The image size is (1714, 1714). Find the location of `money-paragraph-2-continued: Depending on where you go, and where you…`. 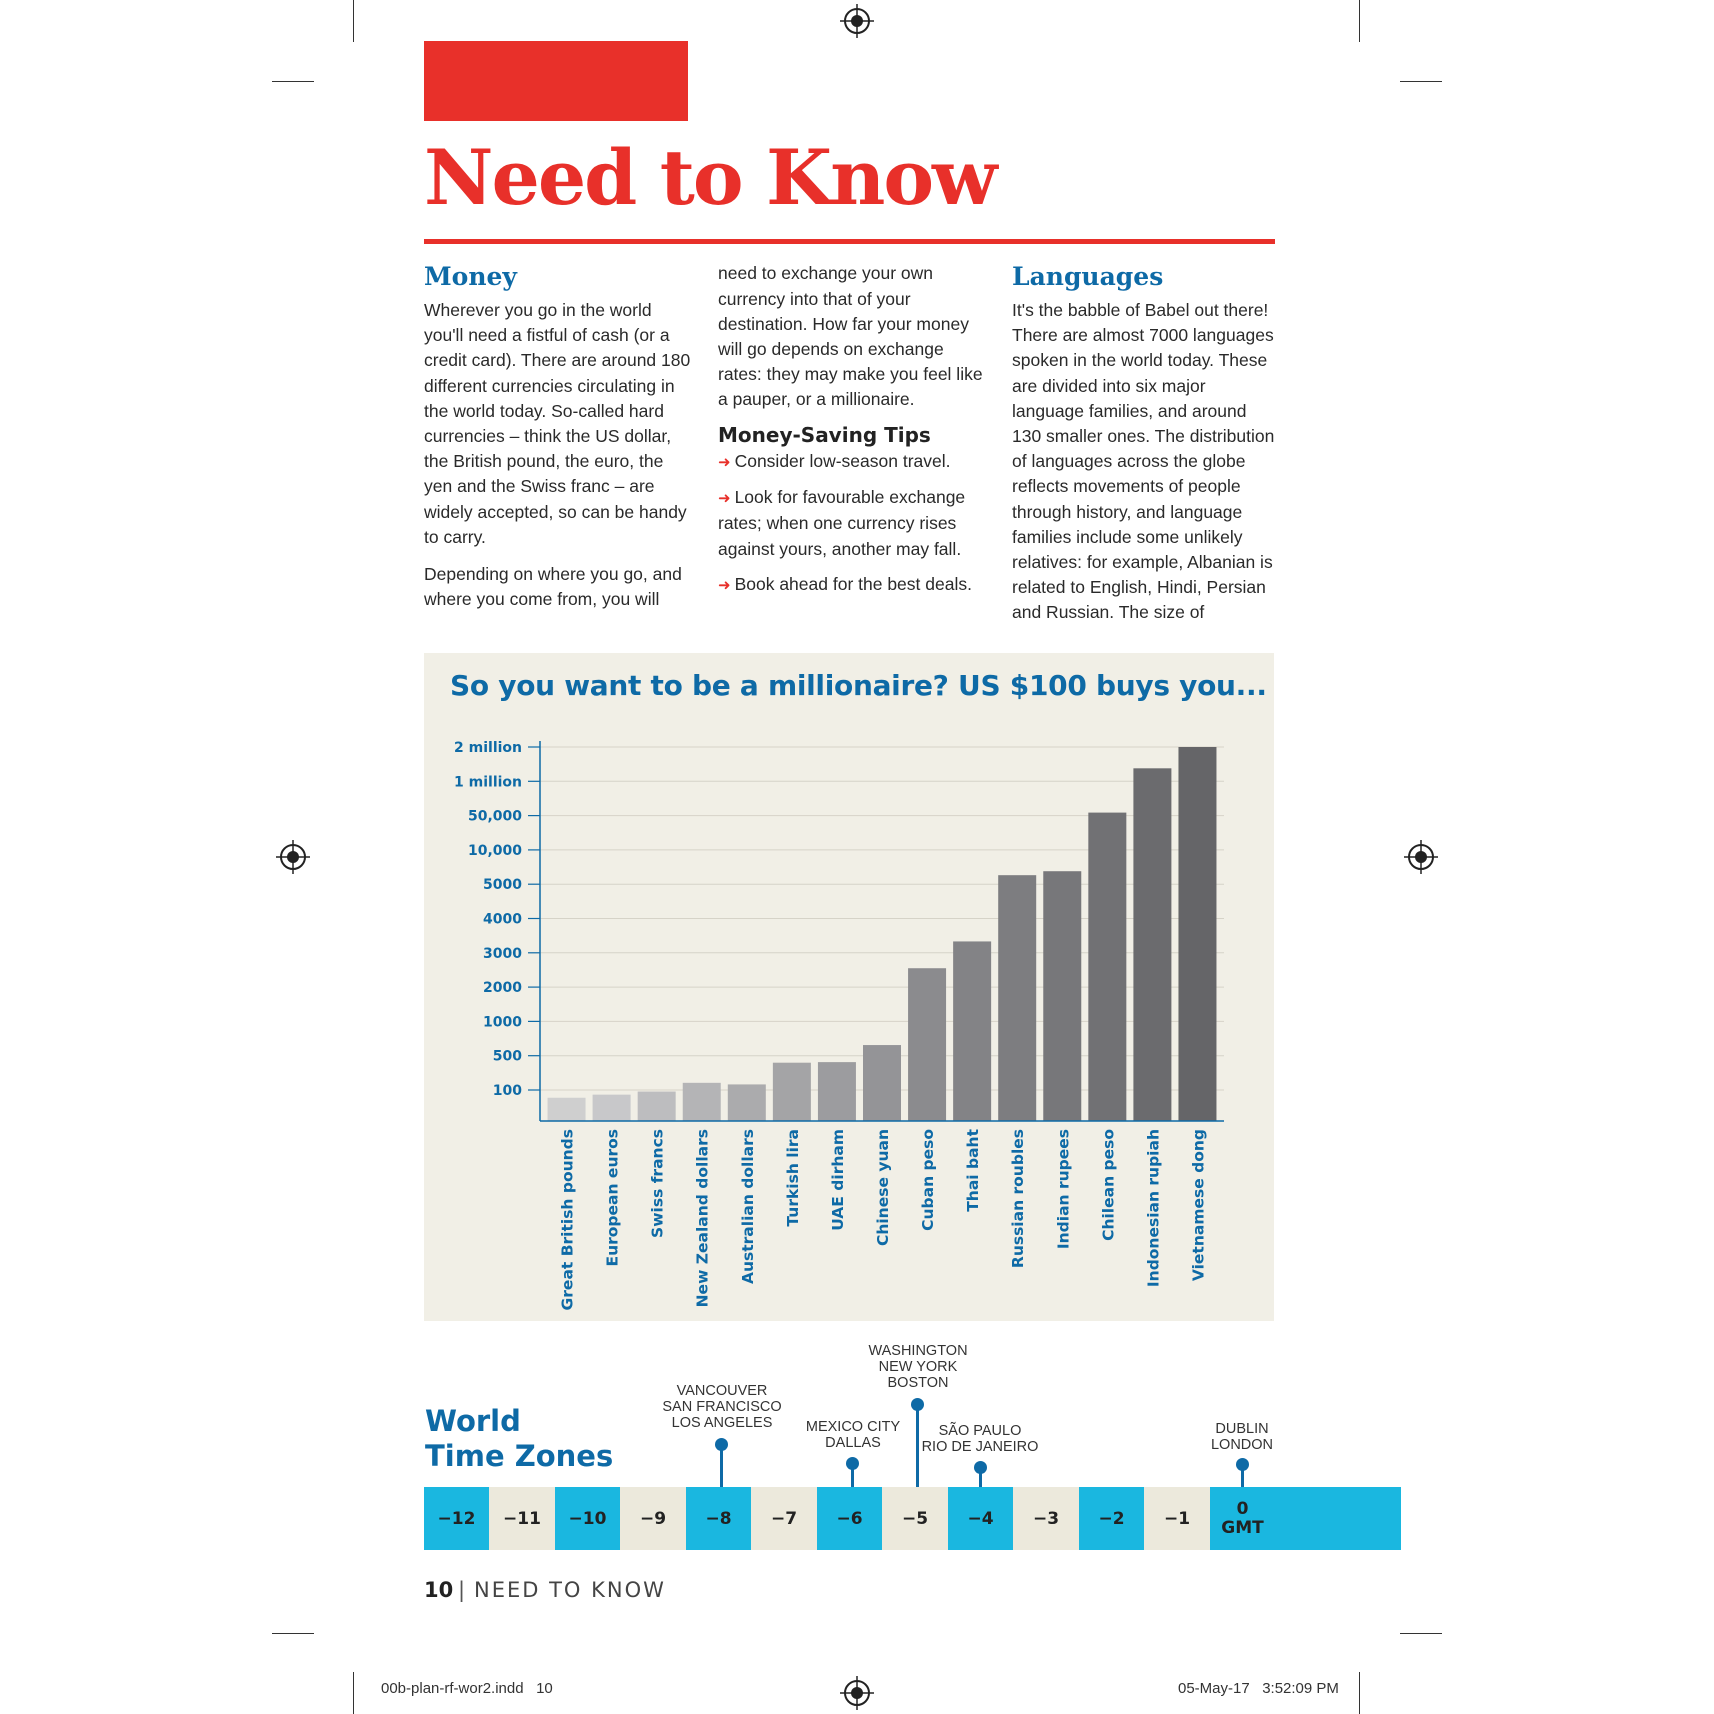

money-paragraph-2-continued: Depending on where you go, and where you… is located at coordinates (852, 337).